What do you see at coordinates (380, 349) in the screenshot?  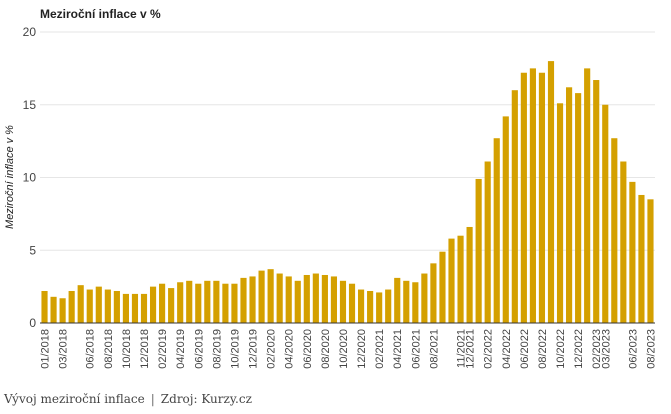 I see `x-tick-label: 02/2021` at bounding box center [380, 349].